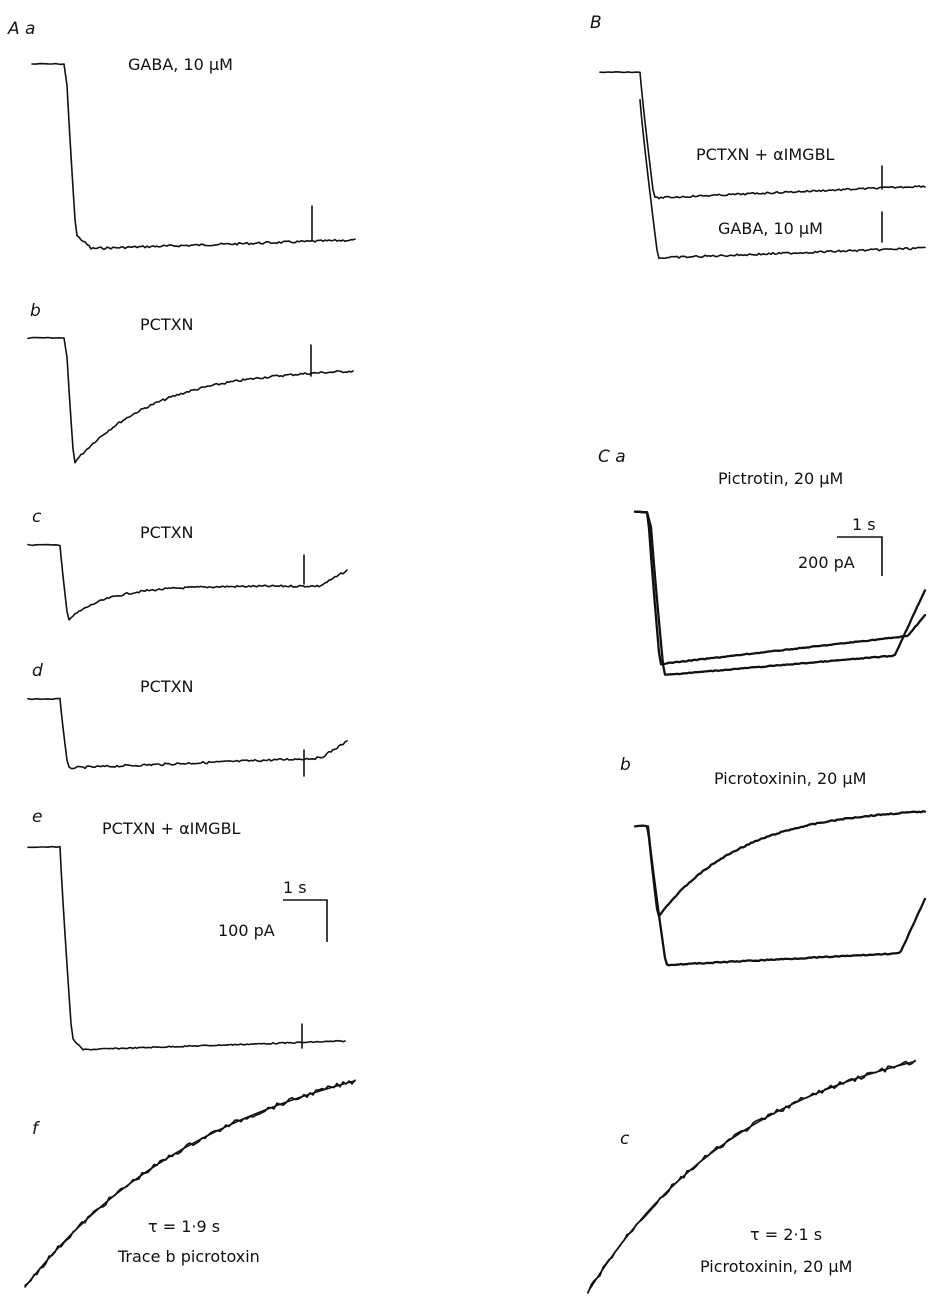 Image resolution: width=928 pixels, height=1300 pixels. Describe the element at coordinates (864, 524) in the screenshot. I see `scale-bar-C-time: 1 s` at that location.